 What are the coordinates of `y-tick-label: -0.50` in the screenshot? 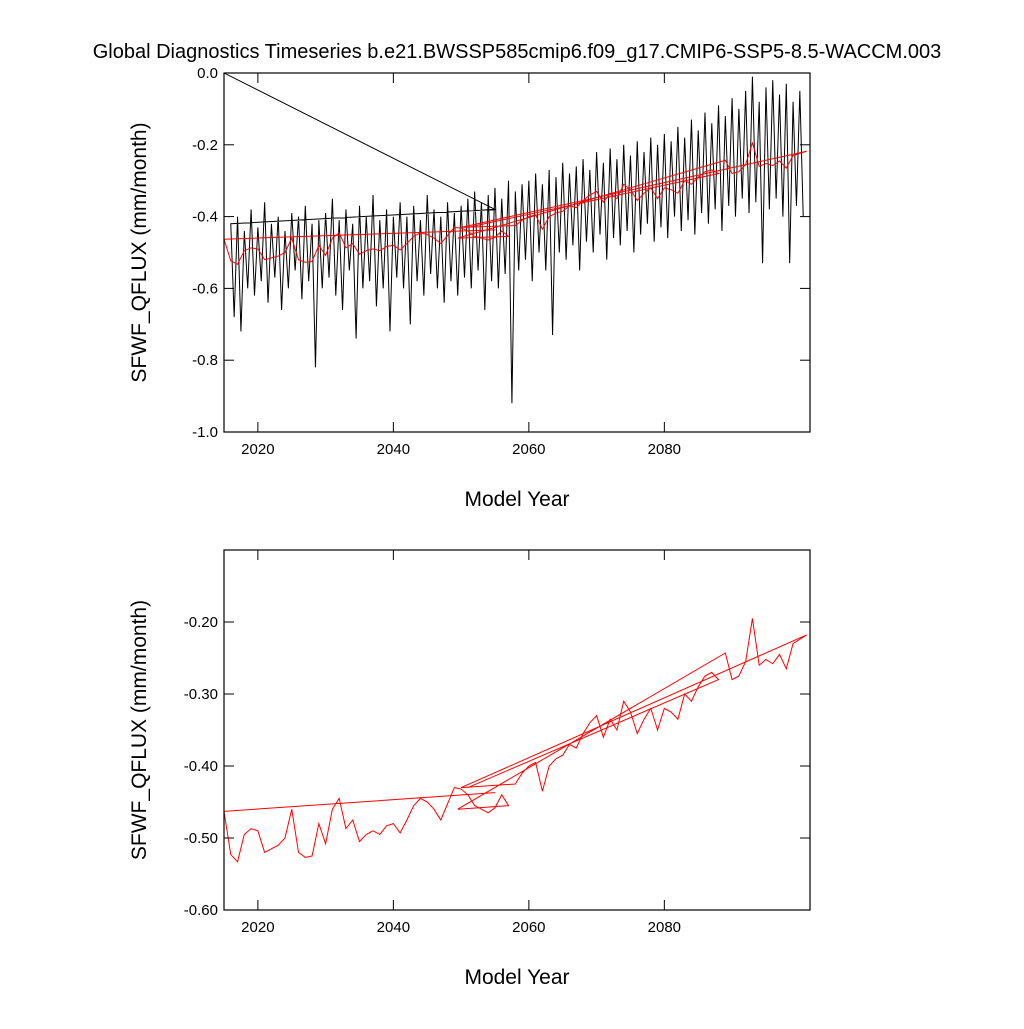 It's located at (201, 838).